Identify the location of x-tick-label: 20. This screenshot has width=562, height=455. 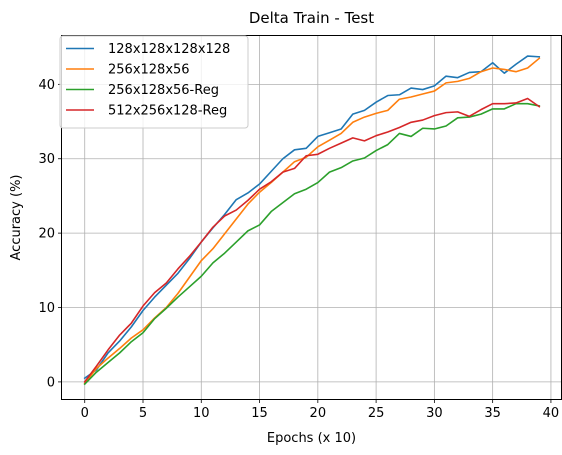
(318, 413).